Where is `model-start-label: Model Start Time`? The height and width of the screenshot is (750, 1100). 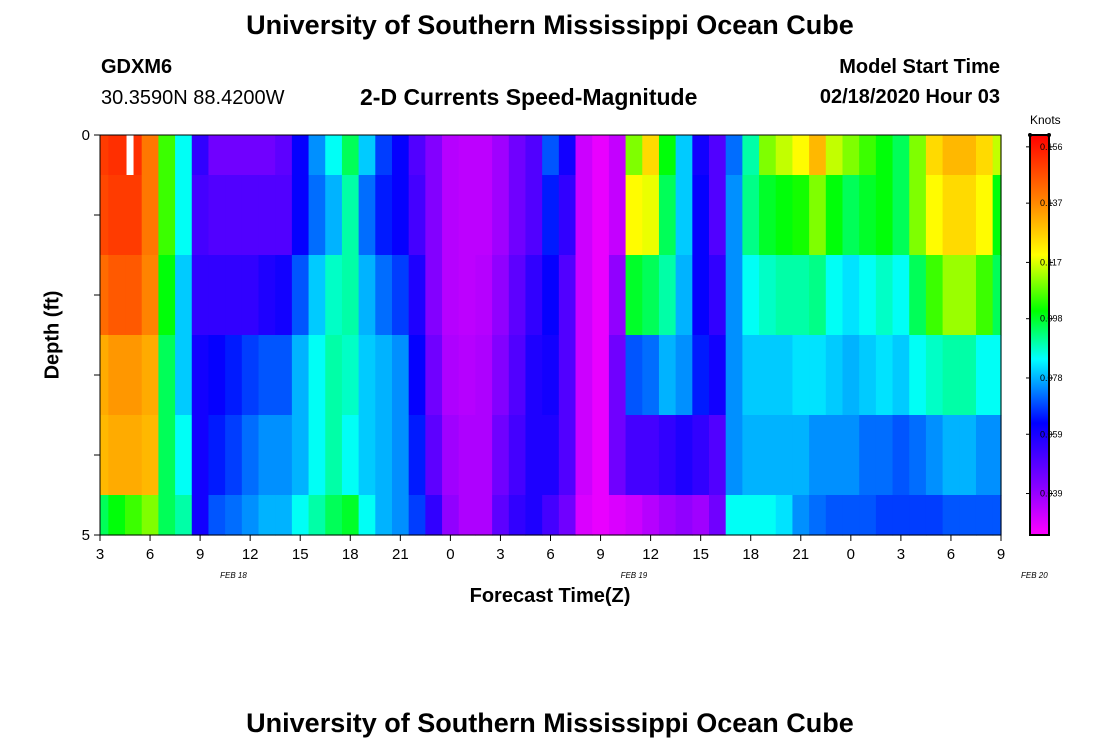
model-start-label: Model Start Time is located at coordinates (919, 67).